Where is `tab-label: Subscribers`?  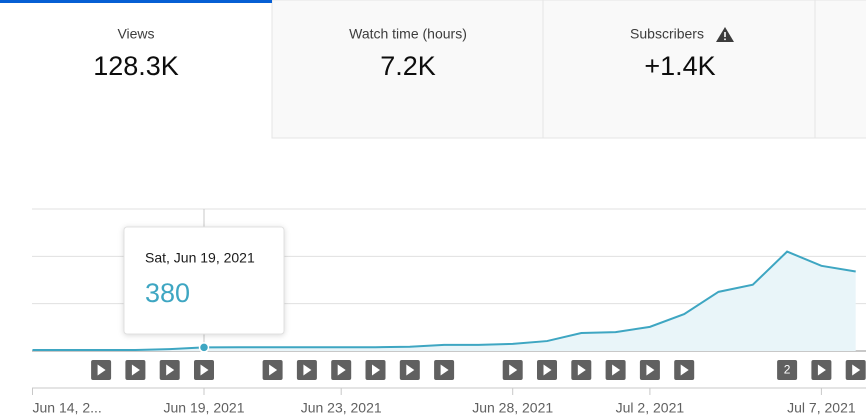 tab-label: Subscribers is located at coordinates (667, 34).